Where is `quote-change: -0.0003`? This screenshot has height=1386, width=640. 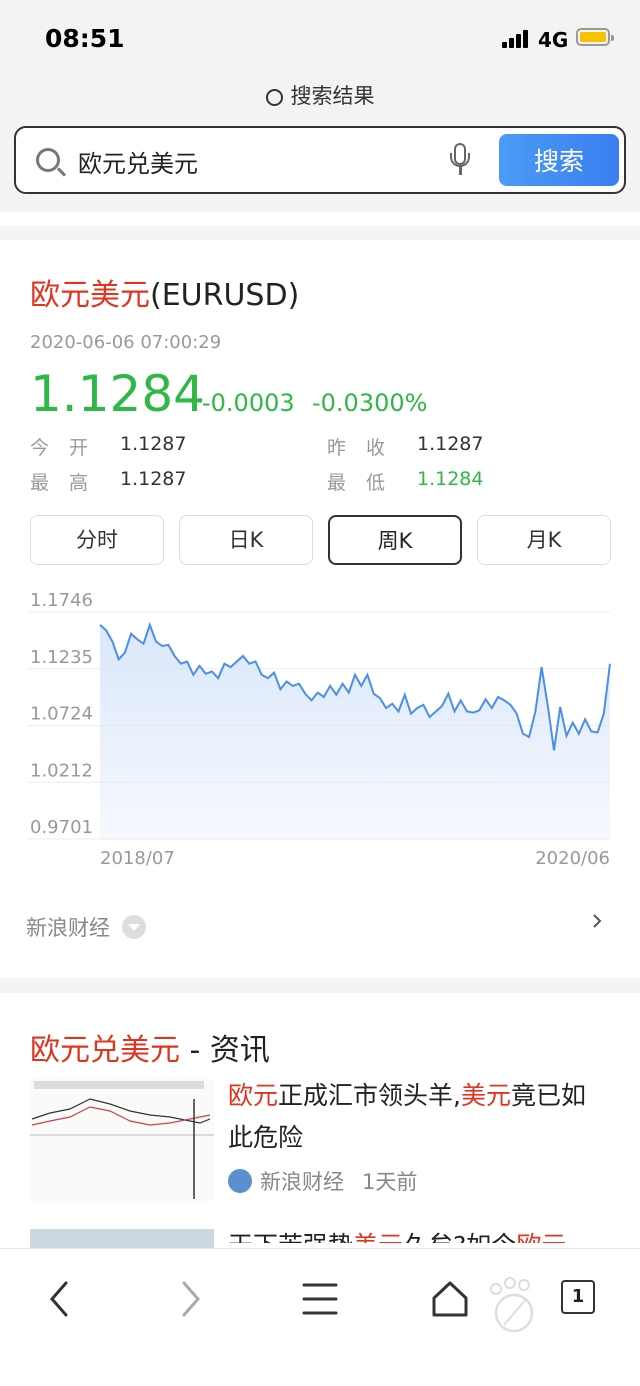
quote-change: -0.0003 is located at coordinates (248, 403).